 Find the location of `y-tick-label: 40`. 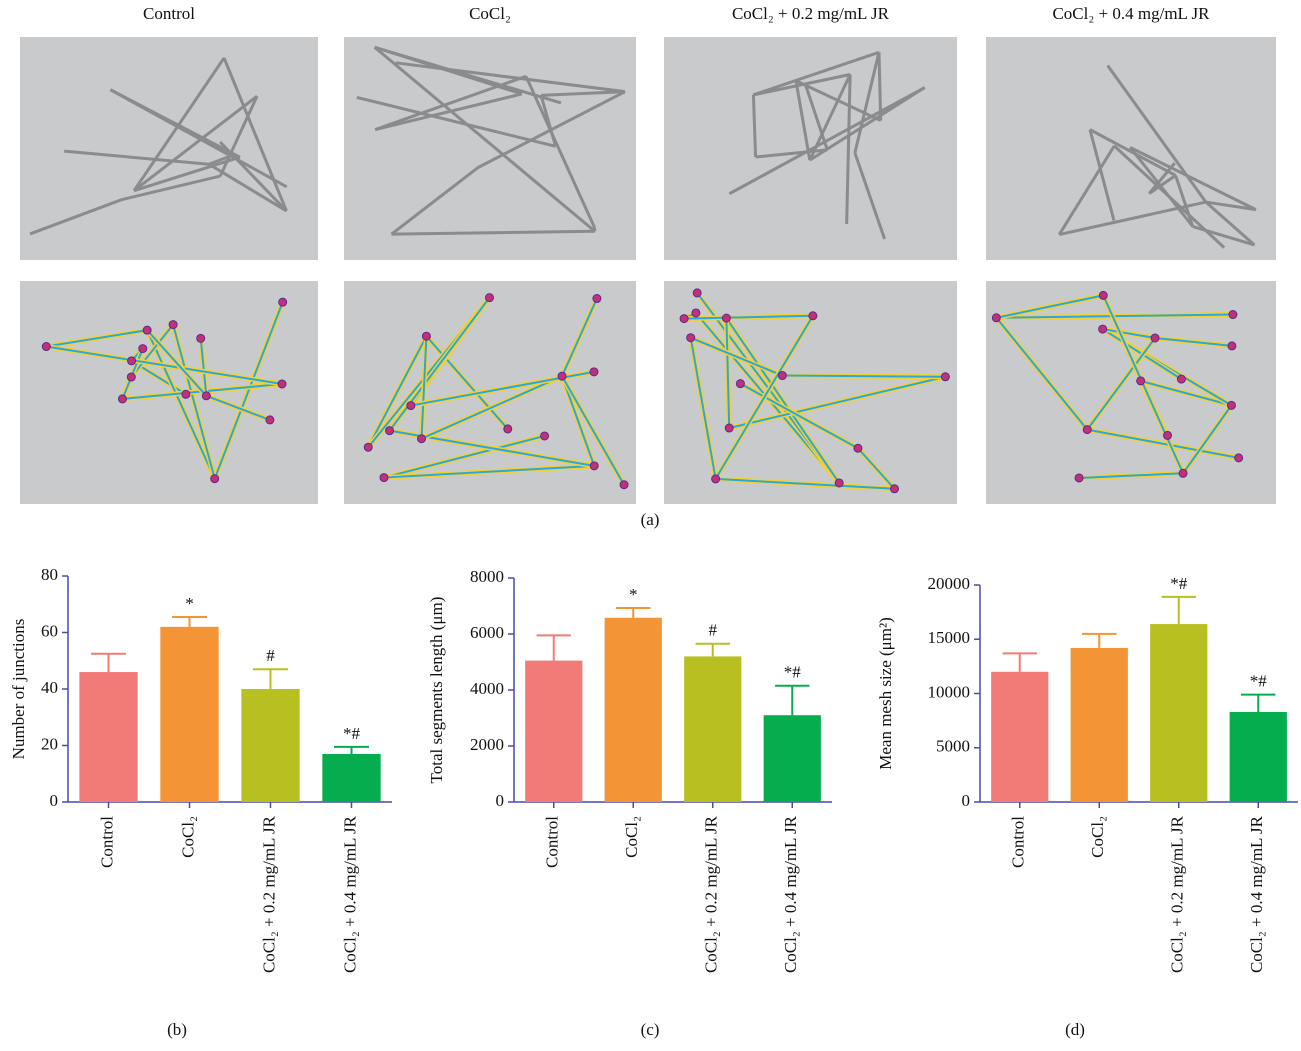

y-tick-label: 40 is located at coordinates (49, 687).